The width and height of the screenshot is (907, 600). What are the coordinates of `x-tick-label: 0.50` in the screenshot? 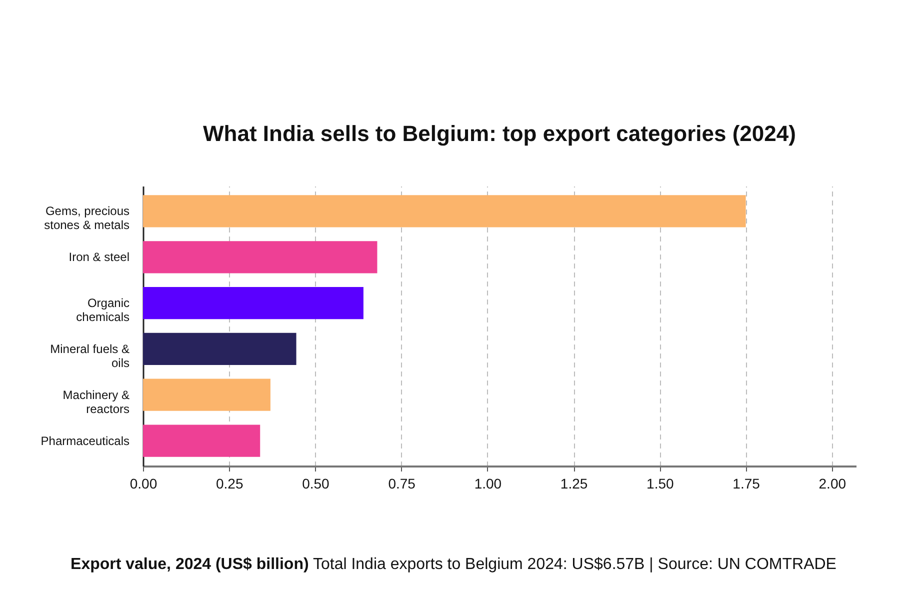 It's located at (316, 484).